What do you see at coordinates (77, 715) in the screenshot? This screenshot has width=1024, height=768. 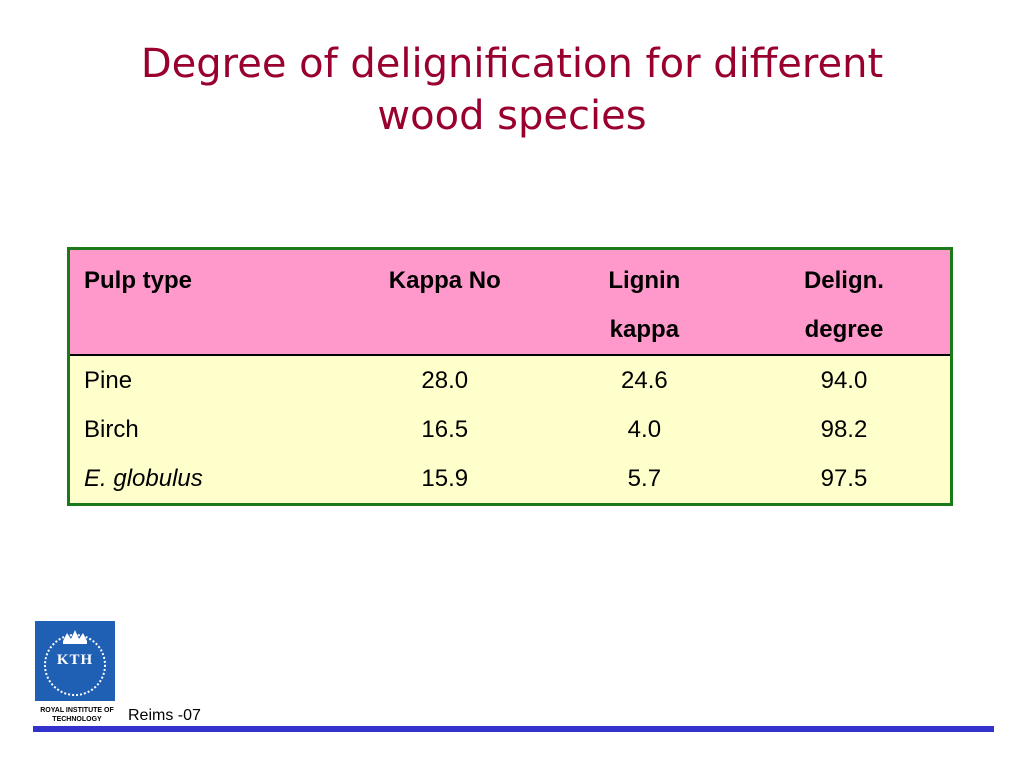 I see `institution-name: ROYAL INSTITUTE OF TECHNOLOGY` at bounding box center [77, 715].